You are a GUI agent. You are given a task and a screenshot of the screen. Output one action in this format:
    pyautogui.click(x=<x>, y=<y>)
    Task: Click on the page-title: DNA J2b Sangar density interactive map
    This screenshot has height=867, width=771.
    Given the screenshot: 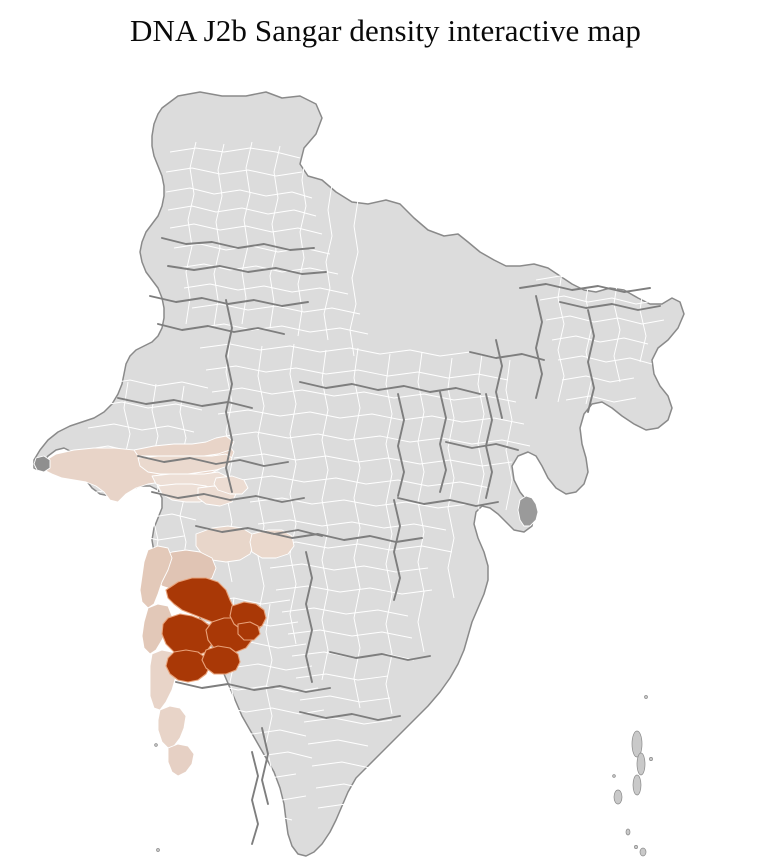 What is the action you would take?
    pyautogui.click(x=385, y=30)
    